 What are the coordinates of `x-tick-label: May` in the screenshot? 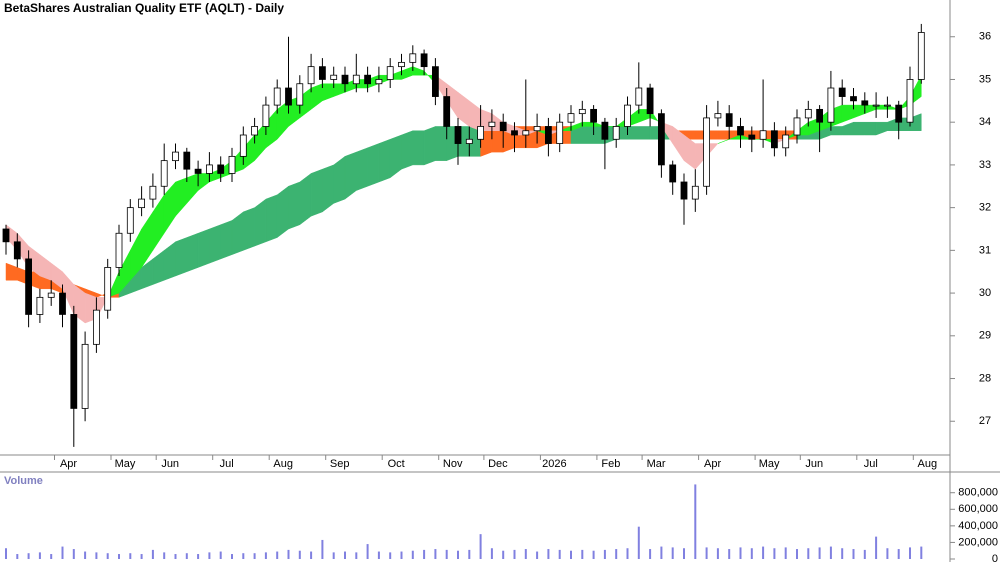 It's located at (769, 464).